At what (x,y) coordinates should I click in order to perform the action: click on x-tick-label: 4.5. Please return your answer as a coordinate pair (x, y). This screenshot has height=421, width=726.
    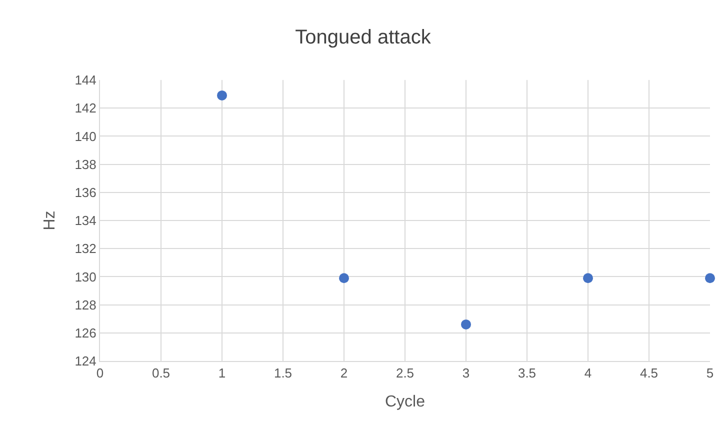
    Looking at the image, I should click on (649, 373).